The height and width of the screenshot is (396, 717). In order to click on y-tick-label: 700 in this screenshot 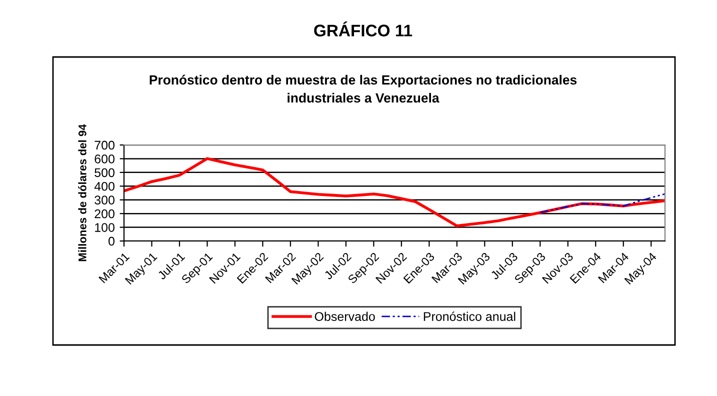, I will do `click(104, 145)`.